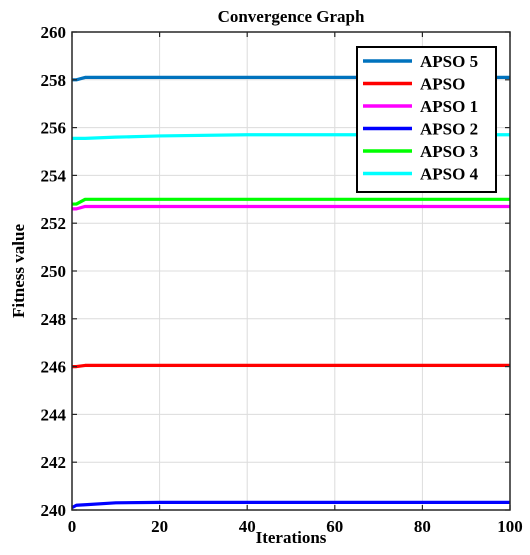  I want to click on y-tick-label: 242, so click(54, 462).